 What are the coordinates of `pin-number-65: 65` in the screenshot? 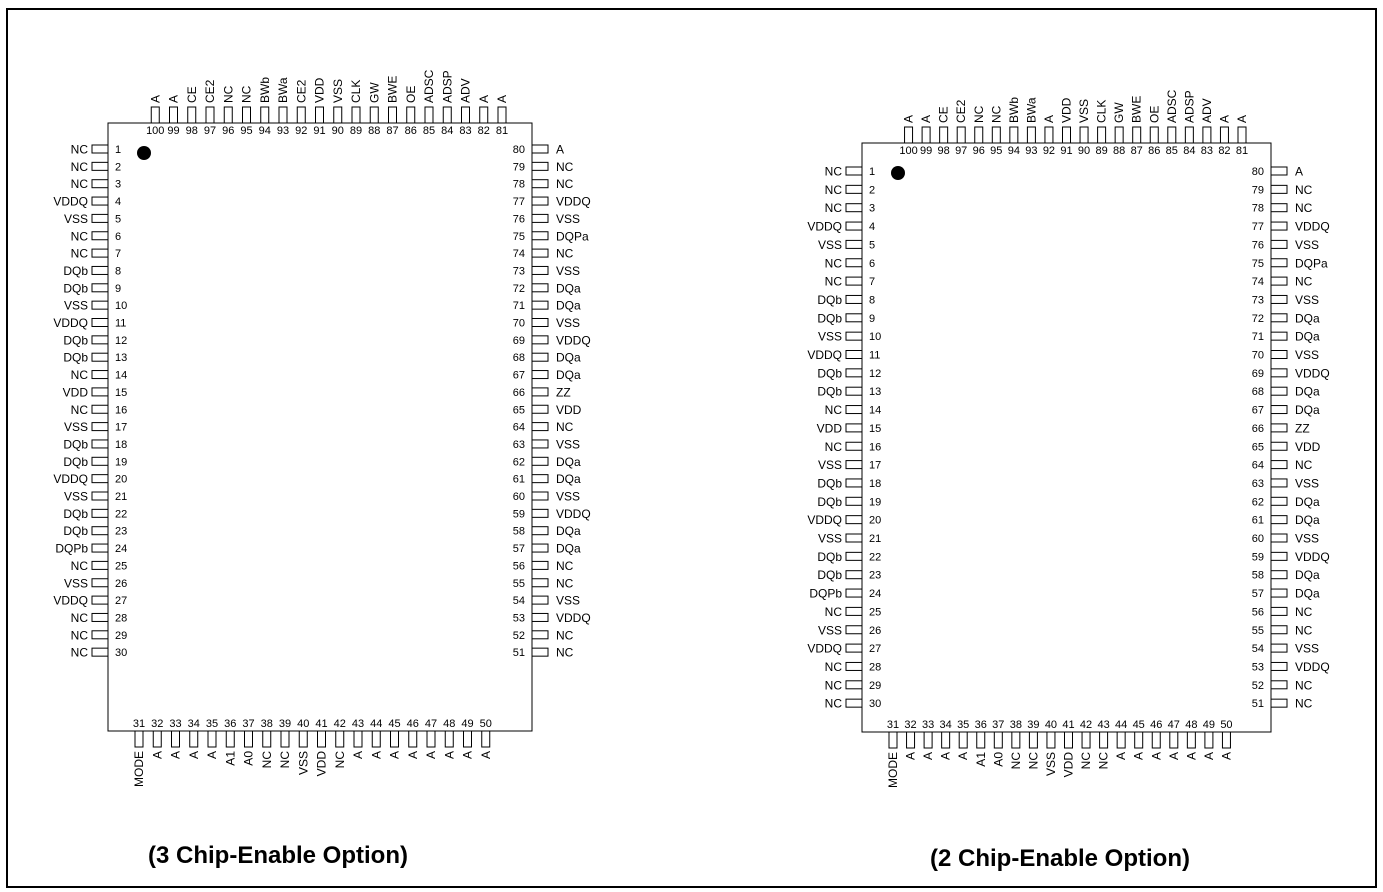 It's located at (519, 410).